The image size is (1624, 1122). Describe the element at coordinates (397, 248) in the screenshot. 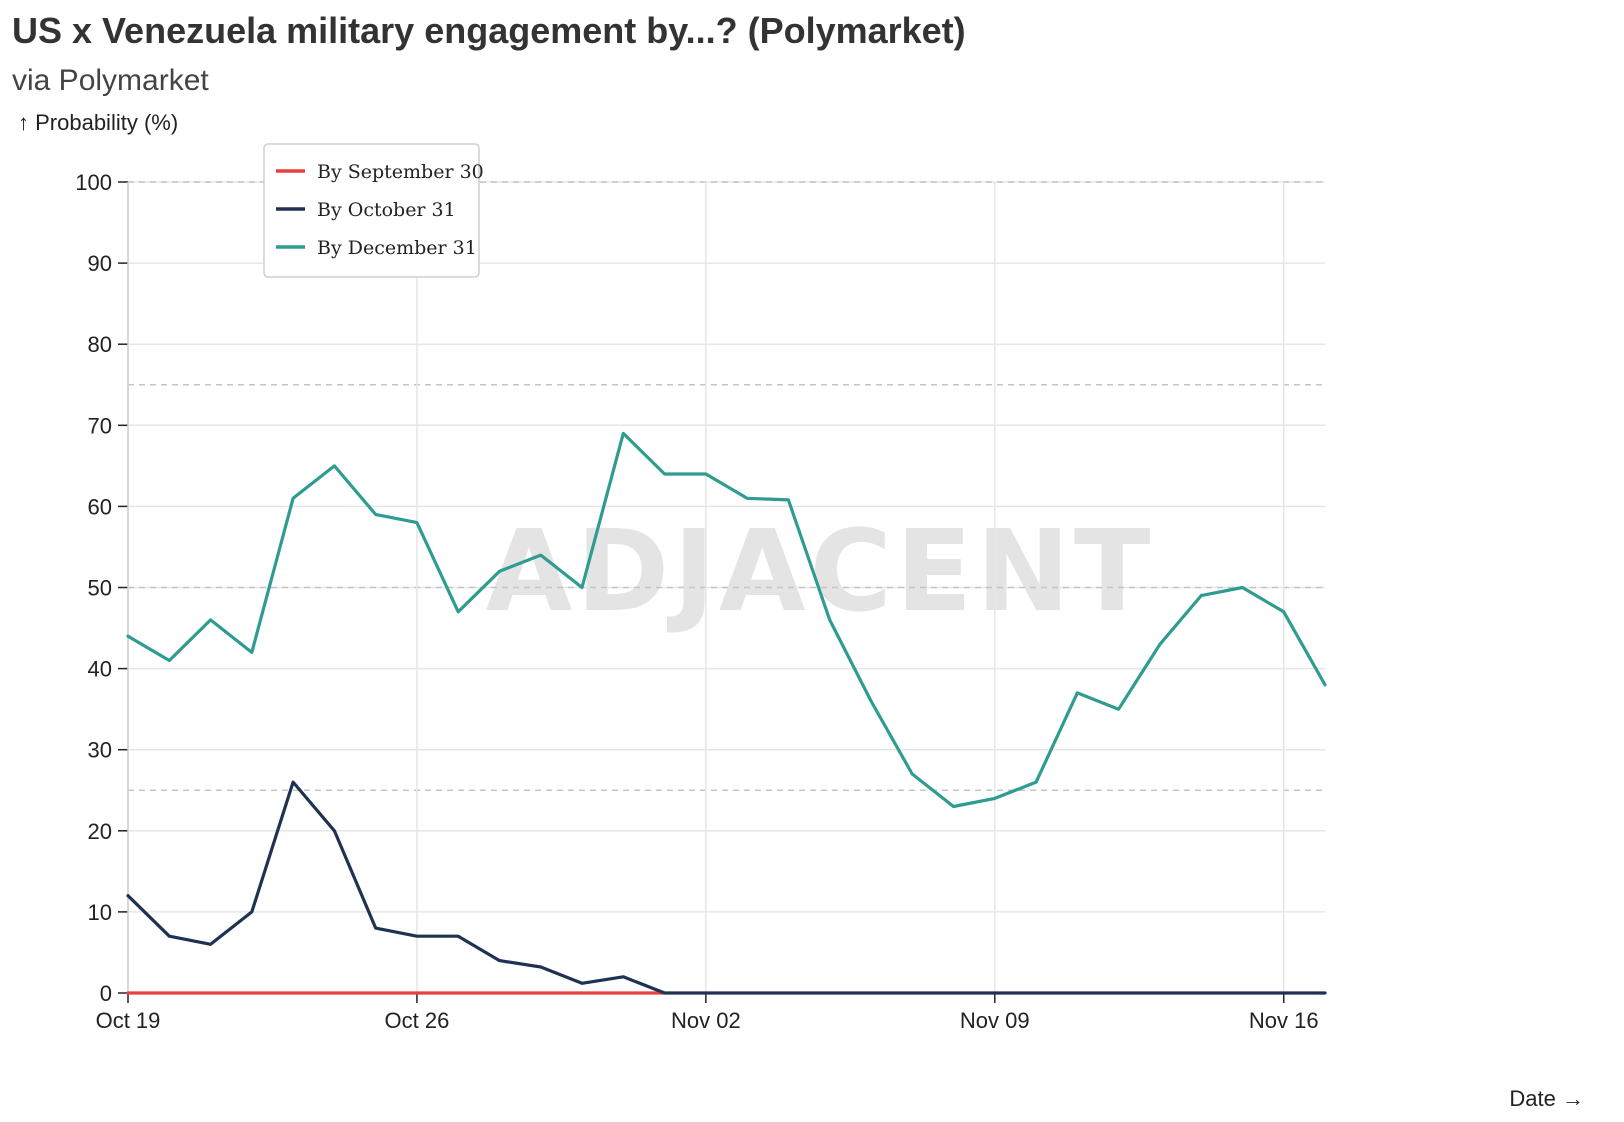

I see `legend-label-by-december-31: By December 31` at that location.